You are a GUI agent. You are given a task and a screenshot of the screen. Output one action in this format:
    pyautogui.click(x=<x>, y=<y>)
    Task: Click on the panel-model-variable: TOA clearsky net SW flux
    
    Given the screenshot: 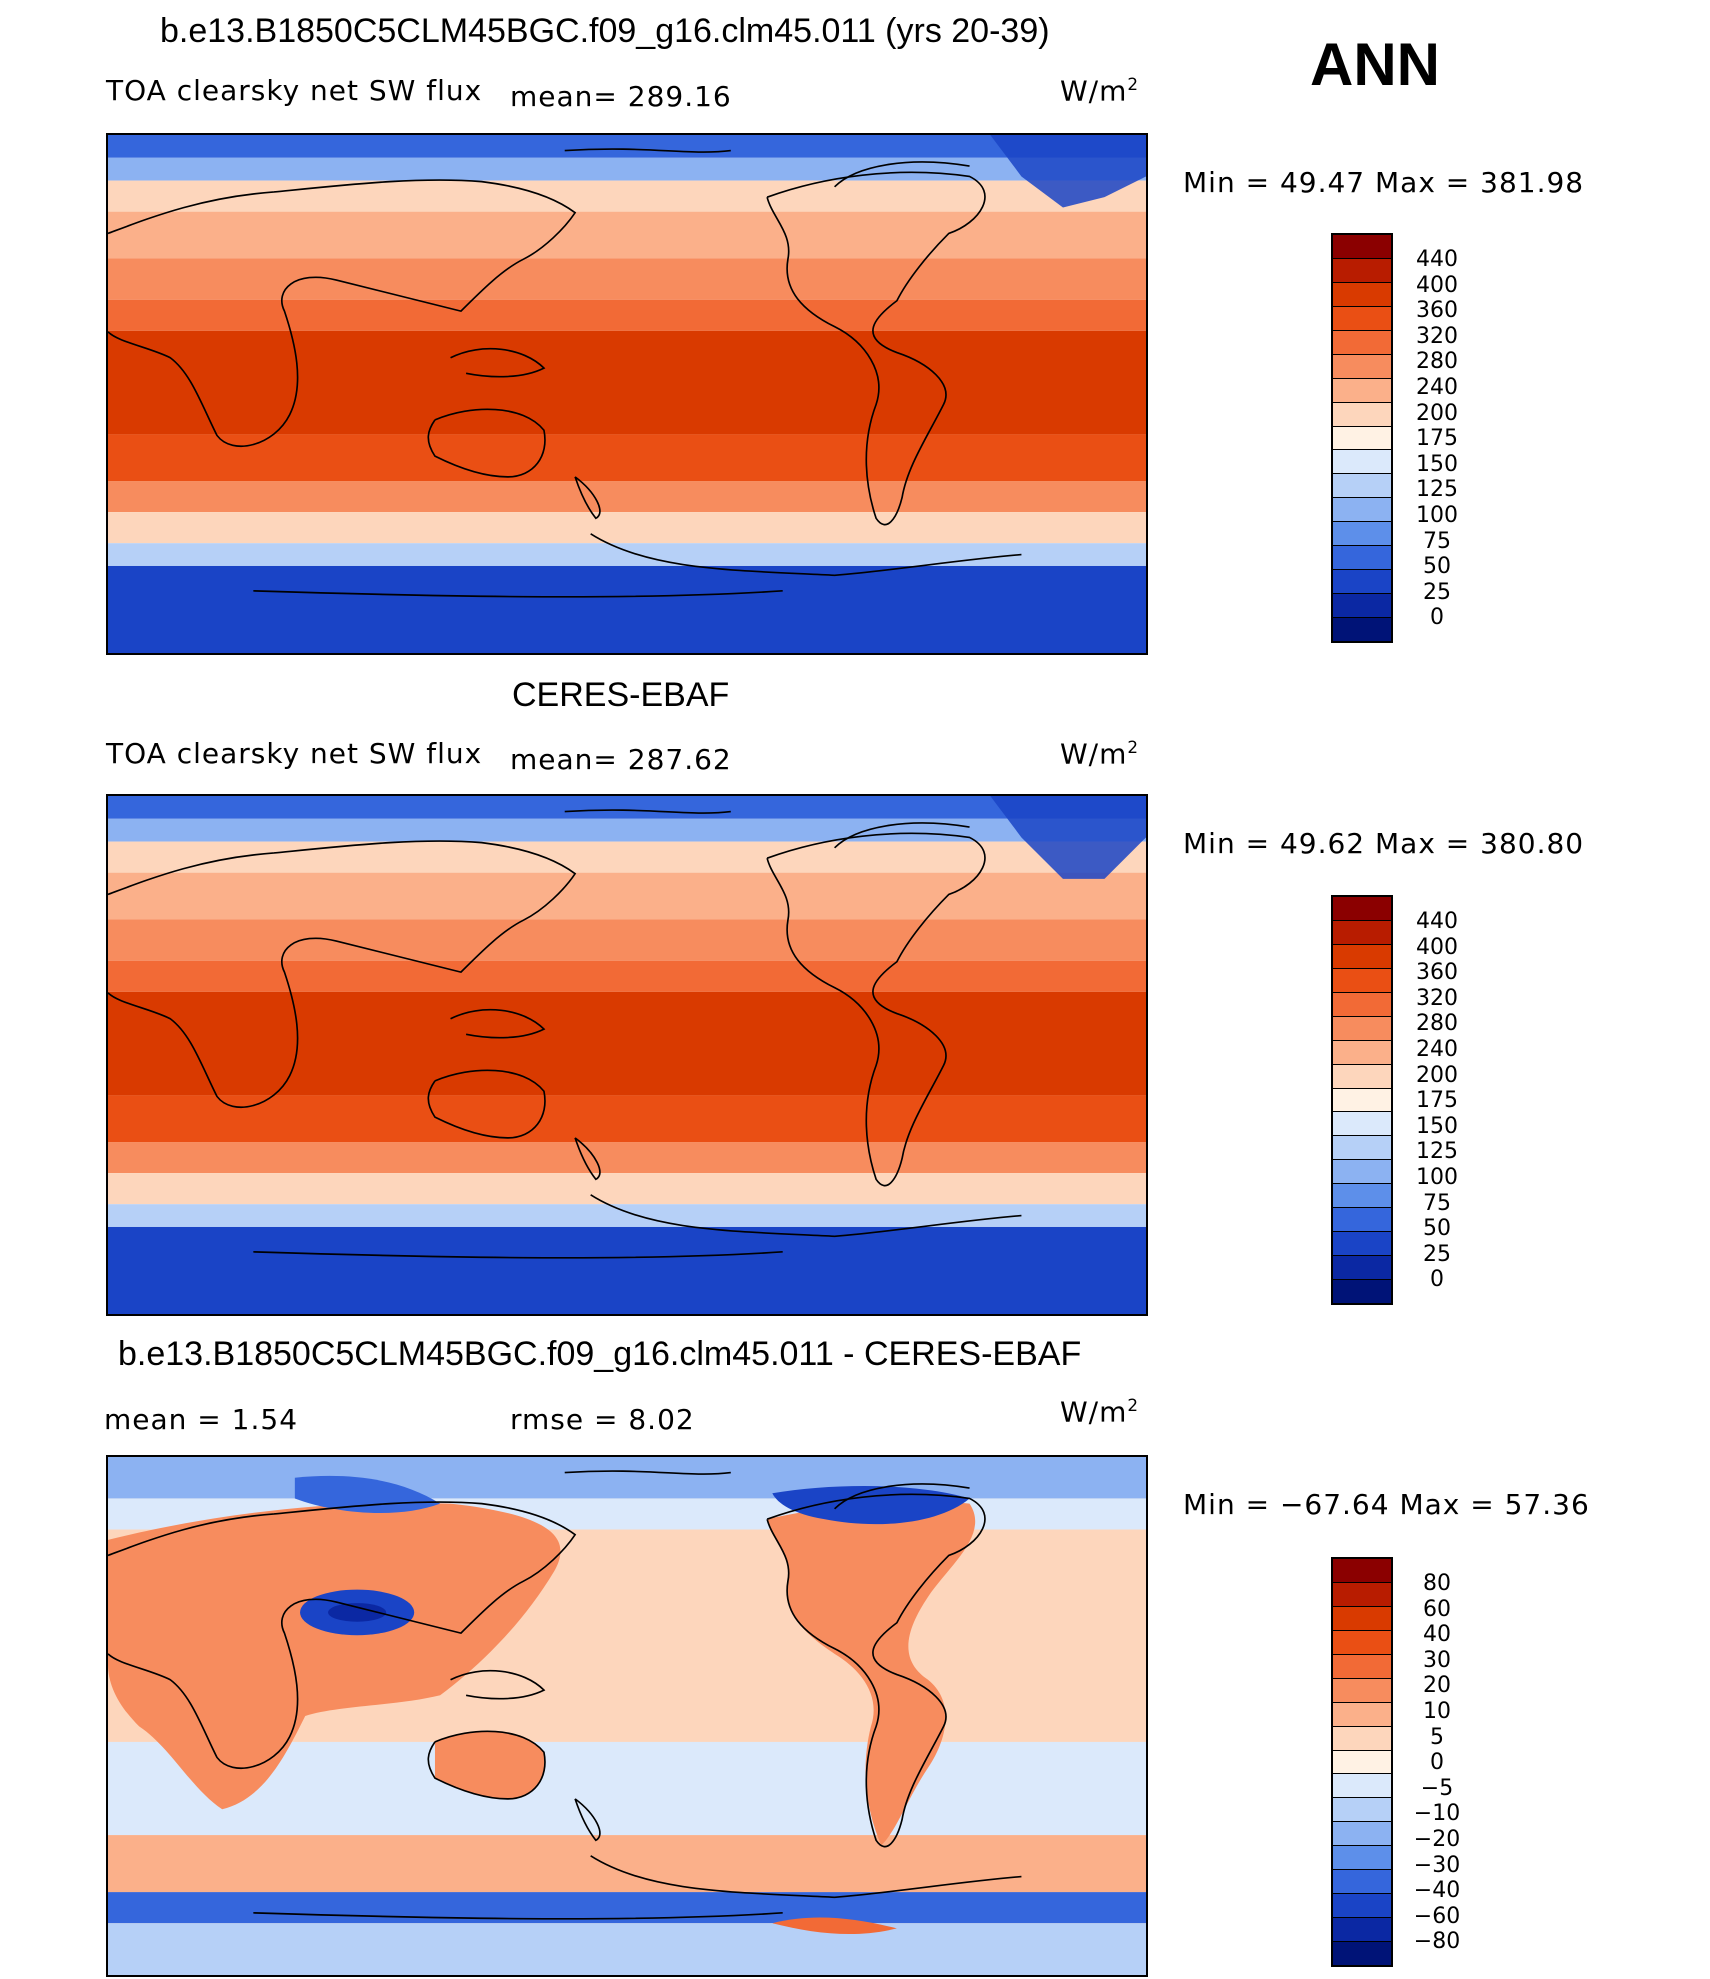 What is the action you would take?
    pyautogui.click(x=294, y=90)
    